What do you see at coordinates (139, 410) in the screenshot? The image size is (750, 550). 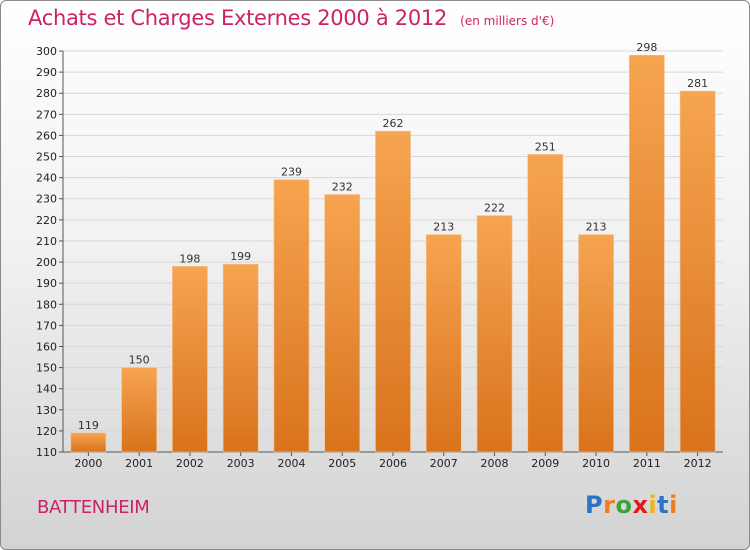 I see `bar-2001` at bounding box center [139, 410].